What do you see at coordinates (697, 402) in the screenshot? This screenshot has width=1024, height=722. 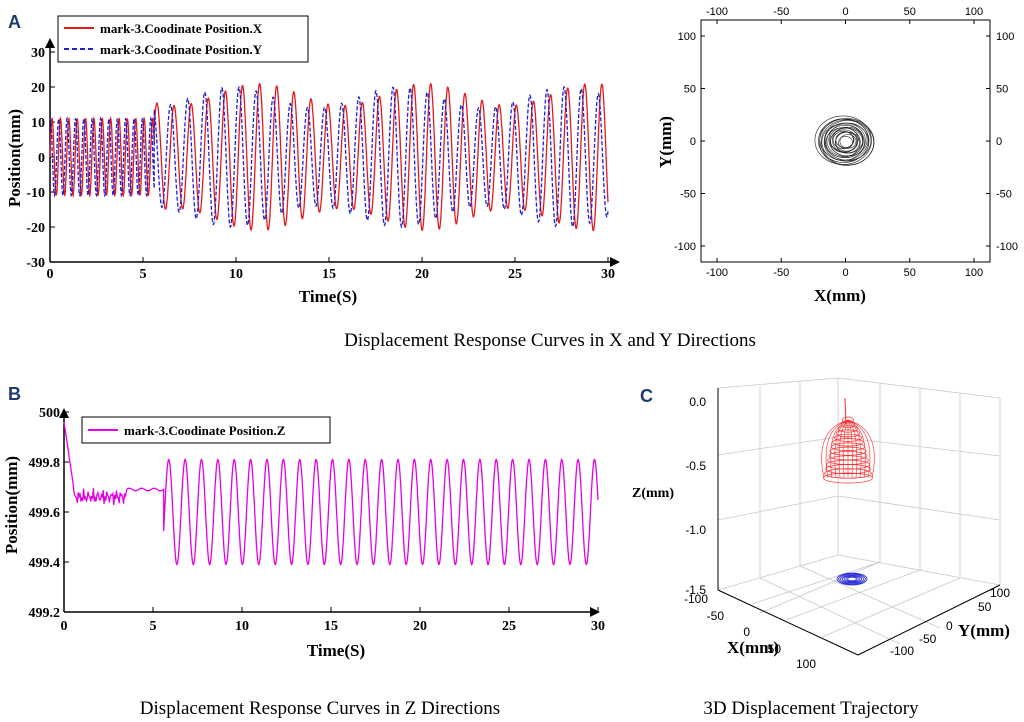 I see `z-tick-label-3d: 0.0` at bounding box center [697, 402].